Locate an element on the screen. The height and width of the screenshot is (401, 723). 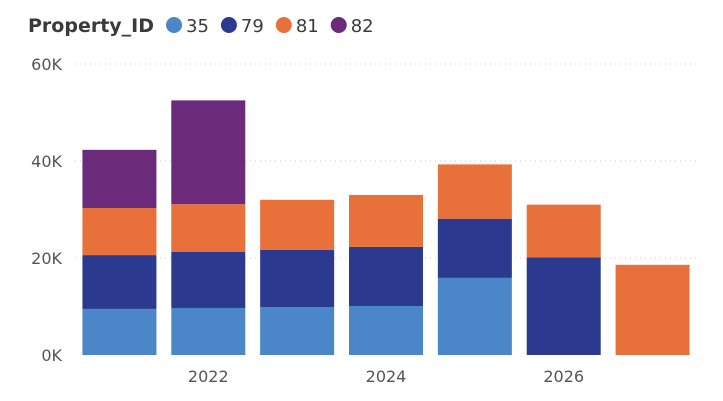
bar-stack-2026 is located at coordinates (563, 279).